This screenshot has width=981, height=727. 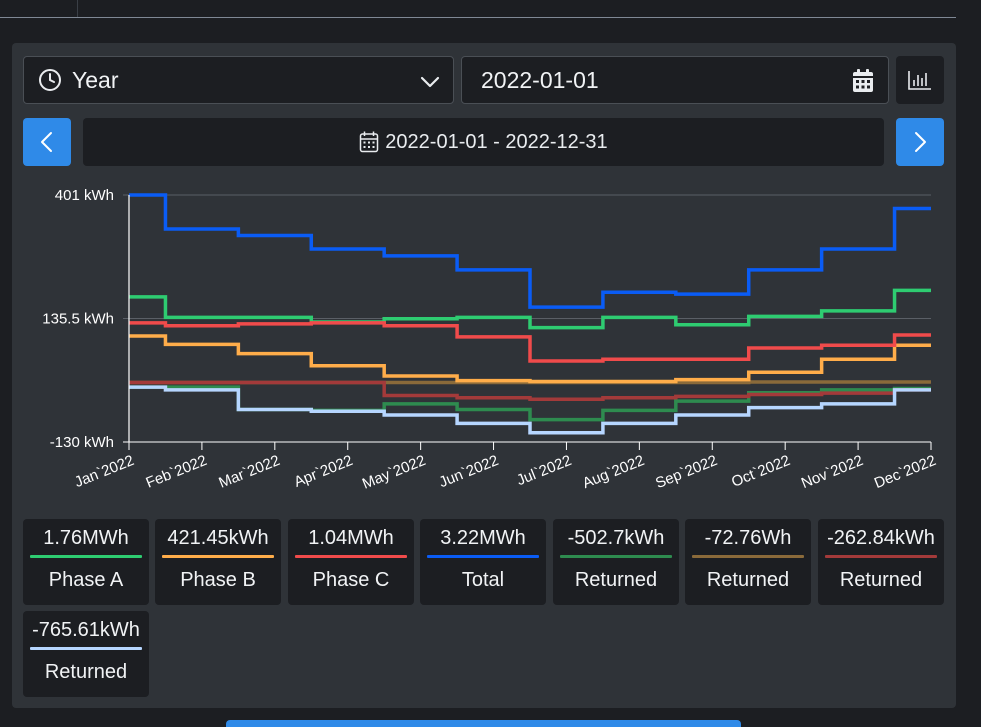 I want to click on legend-value: 1.04MWh, so click(x=351, y=538).